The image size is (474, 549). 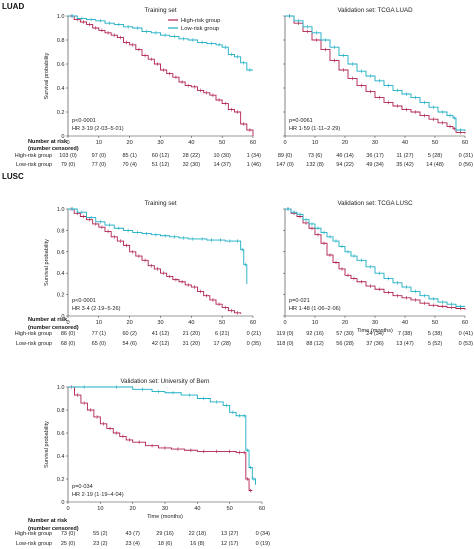 What do you see at coordinates (254, 156) in the screenshot?
I see `risk-cell: 1 (34)` at bounding box center [254, 156].